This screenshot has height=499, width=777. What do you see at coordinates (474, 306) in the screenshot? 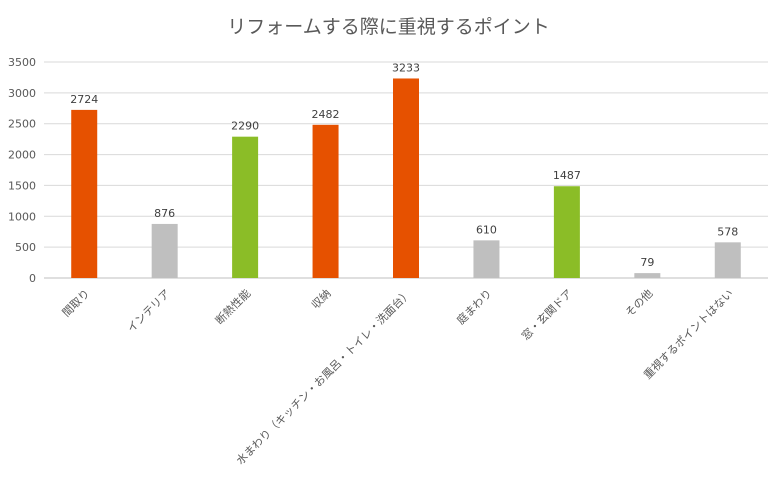
I see `x-tick-label: 庭まわり` at bounding box center [474, 306].